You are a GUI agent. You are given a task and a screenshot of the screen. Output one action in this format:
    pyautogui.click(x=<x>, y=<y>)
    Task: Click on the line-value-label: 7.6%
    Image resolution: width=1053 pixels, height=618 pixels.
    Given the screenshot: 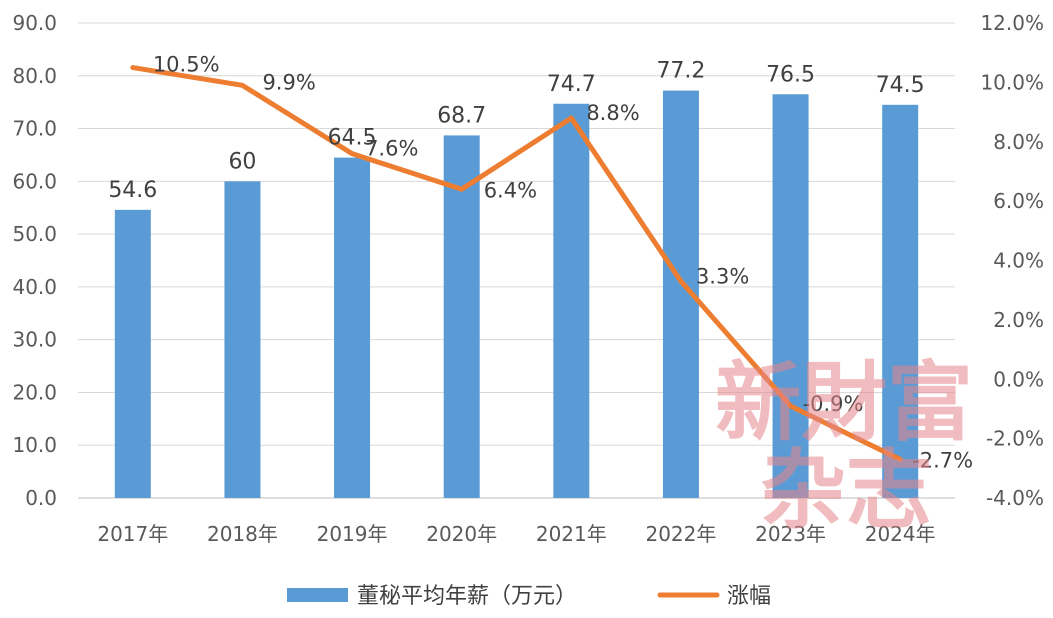 What is the action you would take?
    pyautogui.click(x=391, y=149)
    